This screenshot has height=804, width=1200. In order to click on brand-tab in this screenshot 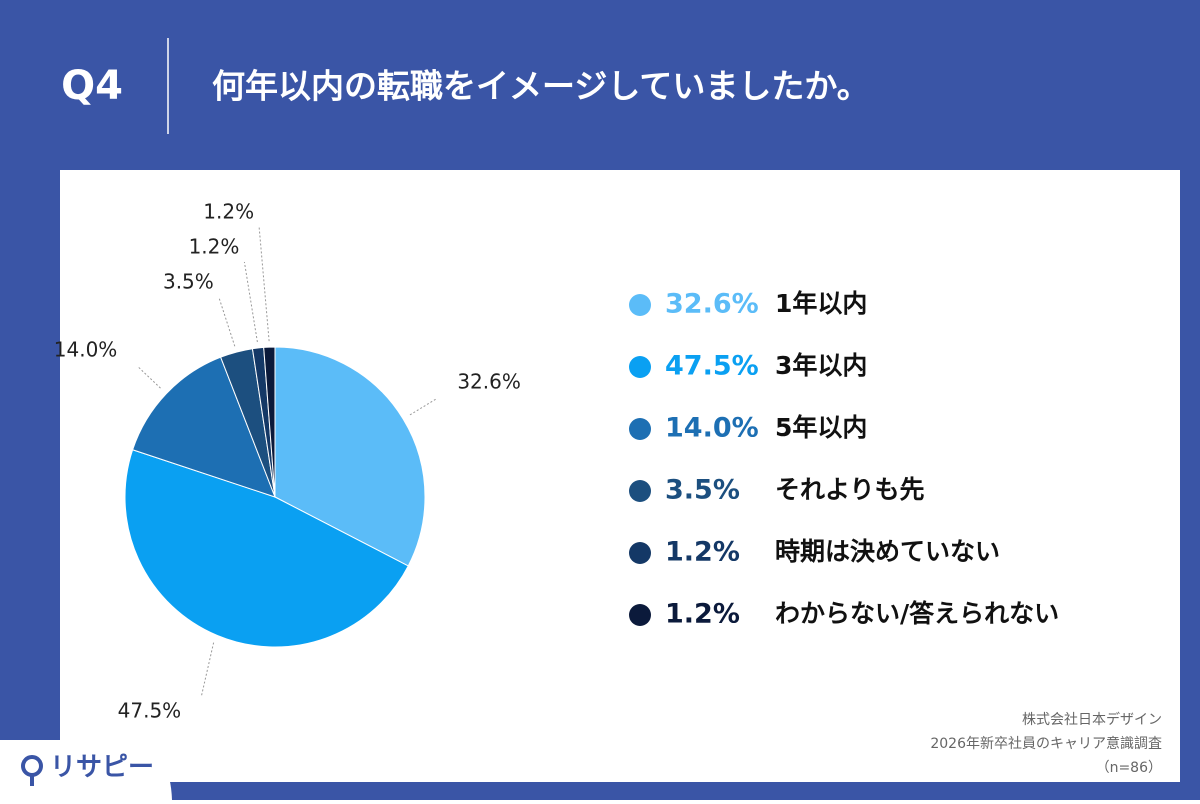, I will do `click(86, 770)`.